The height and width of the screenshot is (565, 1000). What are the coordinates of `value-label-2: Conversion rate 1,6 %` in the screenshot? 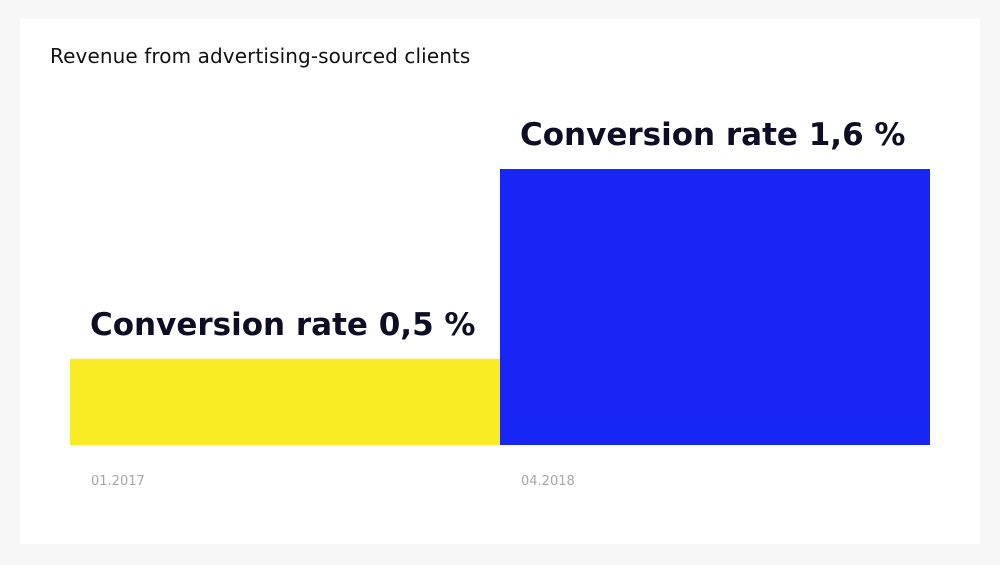 It's located at (713, 135).